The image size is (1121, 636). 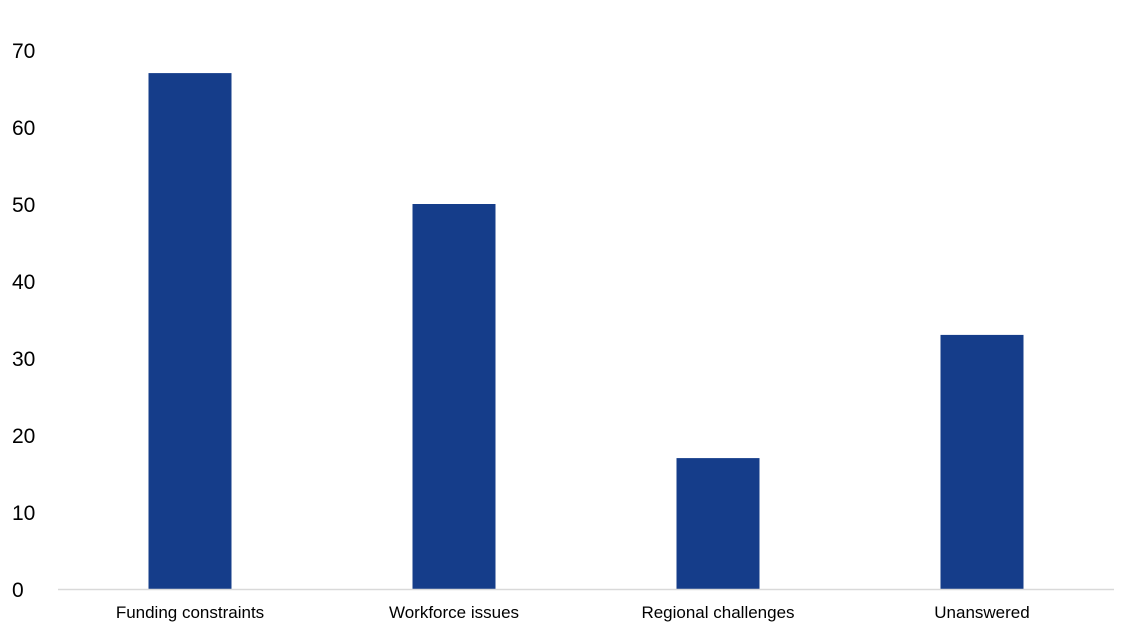 I want to click on x-tick-label: Unanswered, so click(x=981, y=612).